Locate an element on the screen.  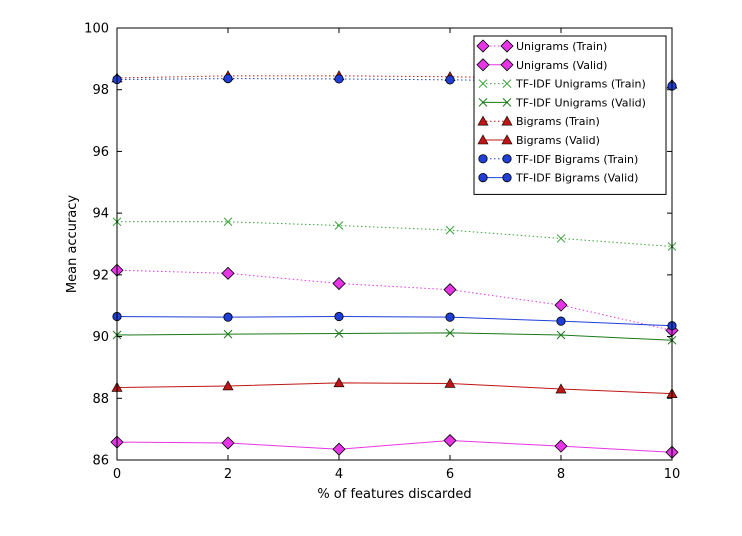
legend-item: TF-IDF Unigrams (Valid) is located at coordinates (562, 102).